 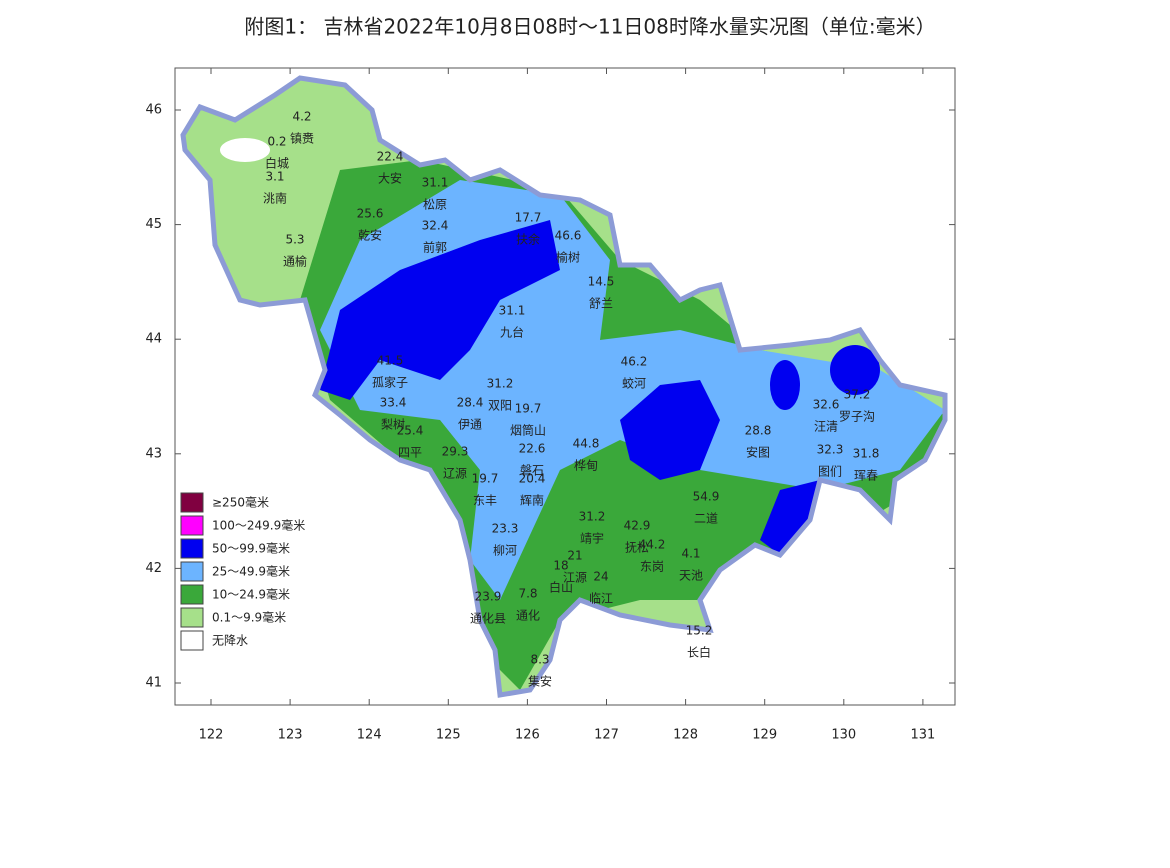 I want to click on station-name: 孤家子, so click(x=390, y=382).